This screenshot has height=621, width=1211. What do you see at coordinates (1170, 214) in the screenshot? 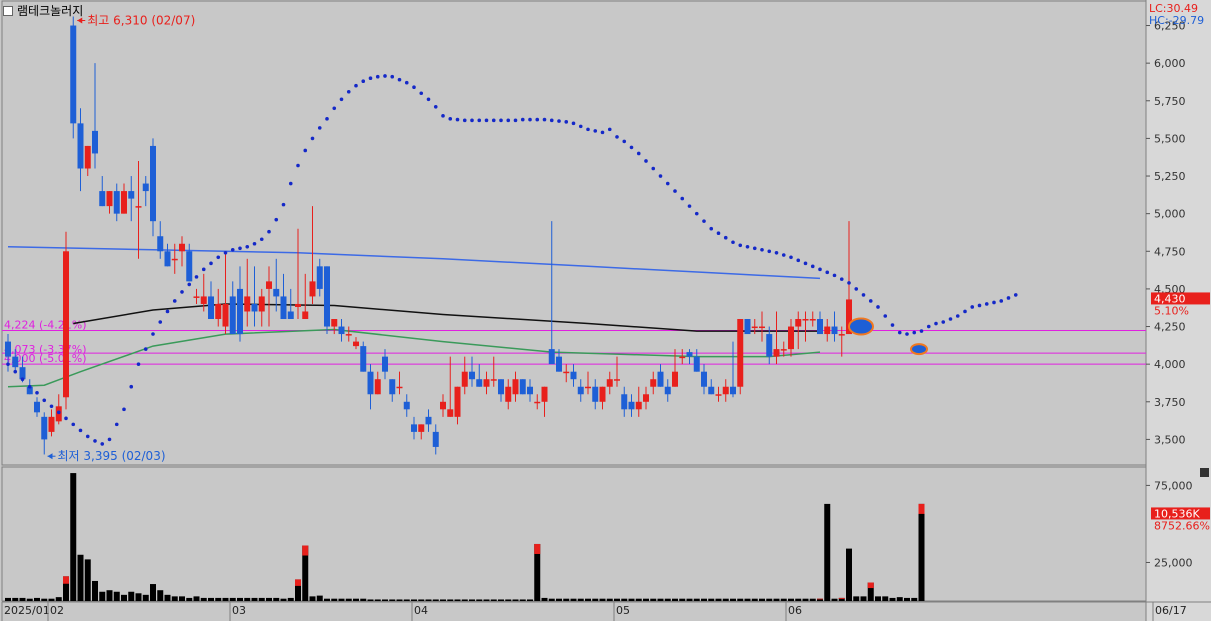
I see `price-tick-label: 5,000` at bounding box center [1170, 214].